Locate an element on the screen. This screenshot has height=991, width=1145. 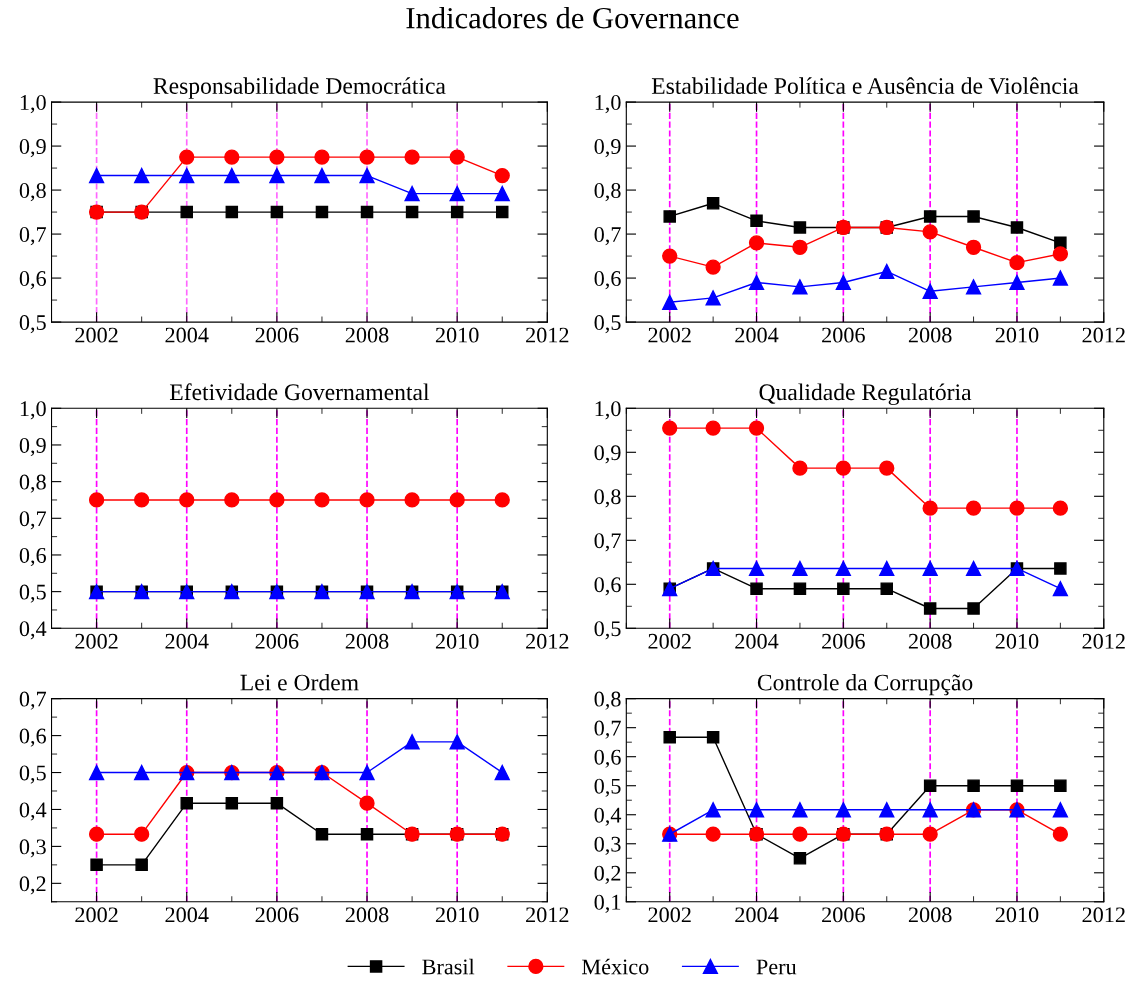
y-tick-label: 0,1 is located at coordinates (607, 903).